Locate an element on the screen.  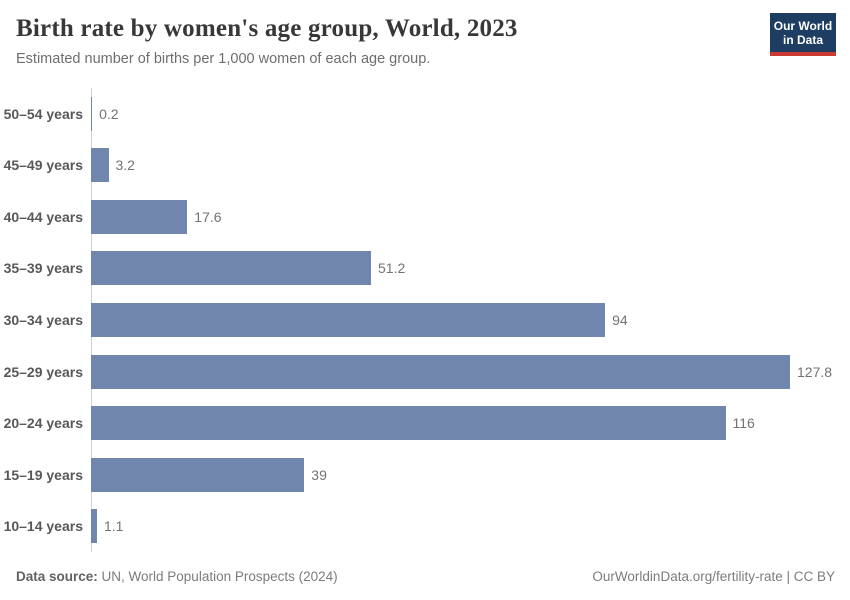
bar-row: 10–14 years 1.1 is located at coordinates (417, 527).